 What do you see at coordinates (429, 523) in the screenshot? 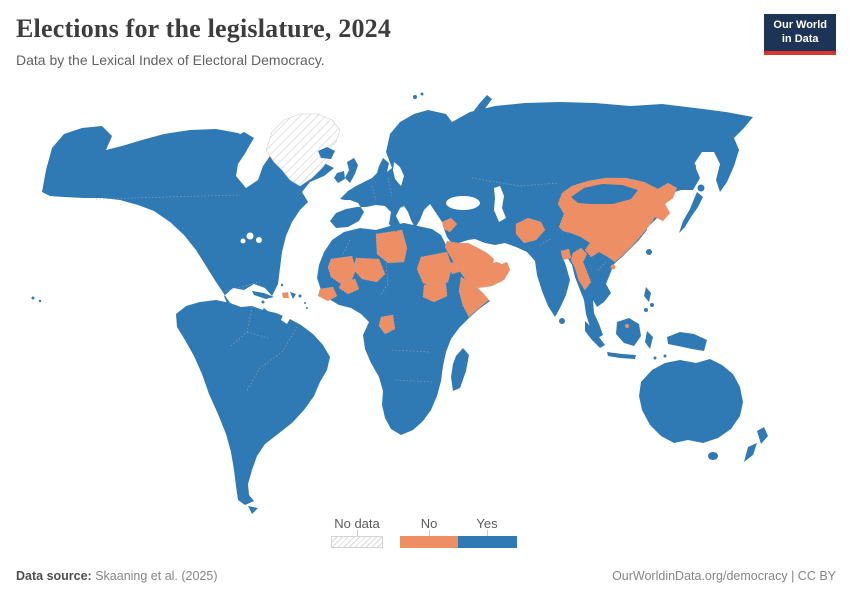
I see `legend-label-no: No` at bounding box center [429, 523].